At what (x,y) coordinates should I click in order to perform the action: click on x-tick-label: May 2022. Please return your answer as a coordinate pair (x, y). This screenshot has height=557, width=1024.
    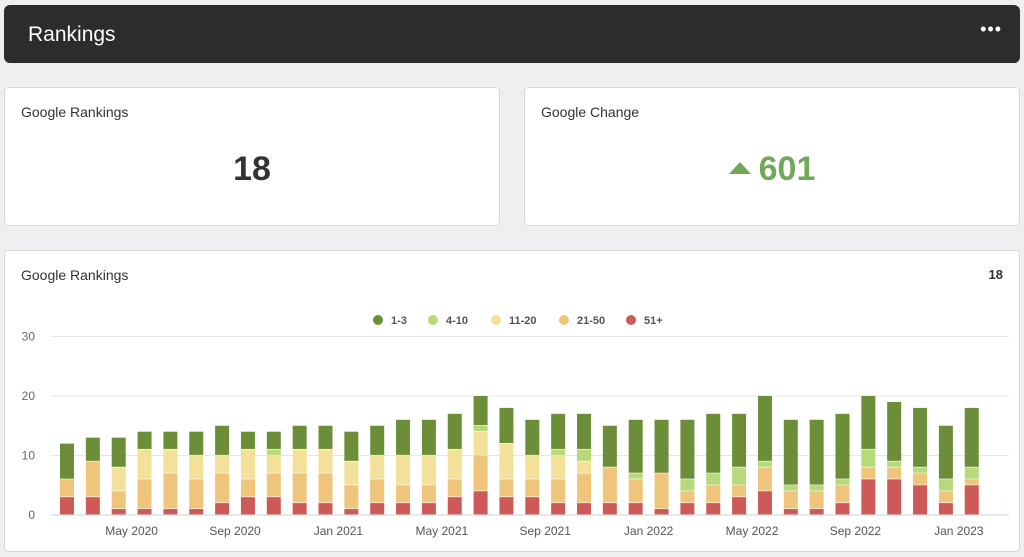
    Looking at the image, I should click on (752, 531).